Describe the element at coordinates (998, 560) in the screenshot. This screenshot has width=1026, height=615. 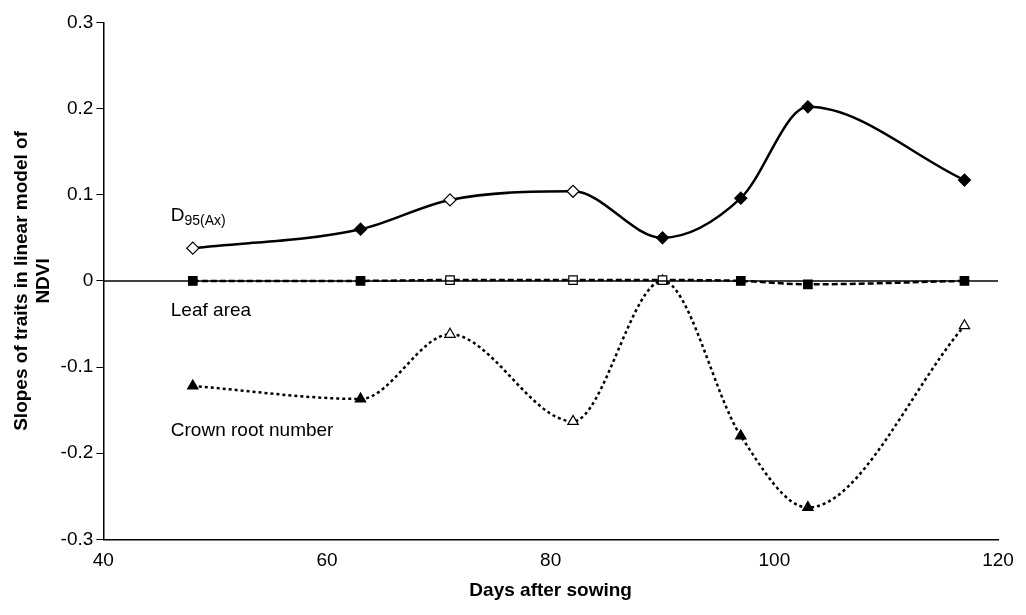
I see `x-tick-label: 120` at that location.